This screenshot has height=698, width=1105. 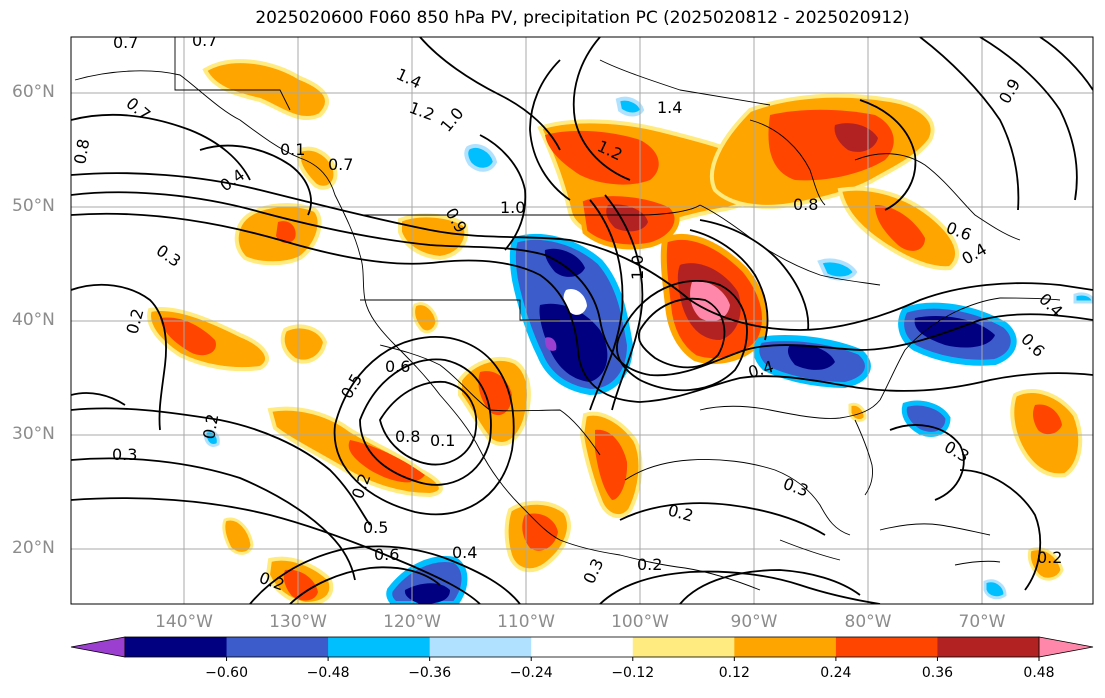 I want to click on precip-neg-rockies-hole, so click(x=575, y=301).